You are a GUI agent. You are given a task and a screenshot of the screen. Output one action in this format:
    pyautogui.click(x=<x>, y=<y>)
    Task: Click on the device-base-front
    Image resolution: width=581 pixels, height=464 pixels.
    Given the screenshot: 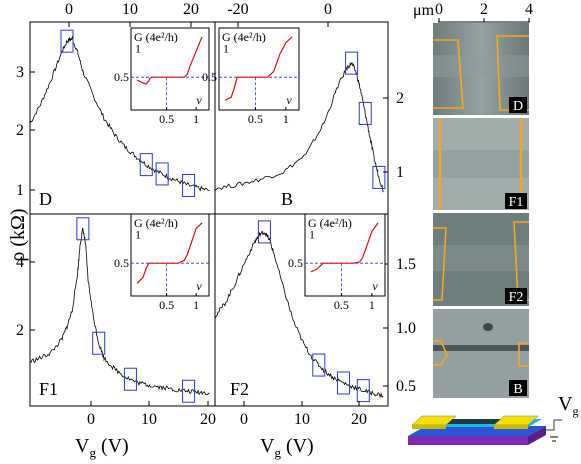 What is the action you would take?
    pyautogui.click(x=468, y=440)
    